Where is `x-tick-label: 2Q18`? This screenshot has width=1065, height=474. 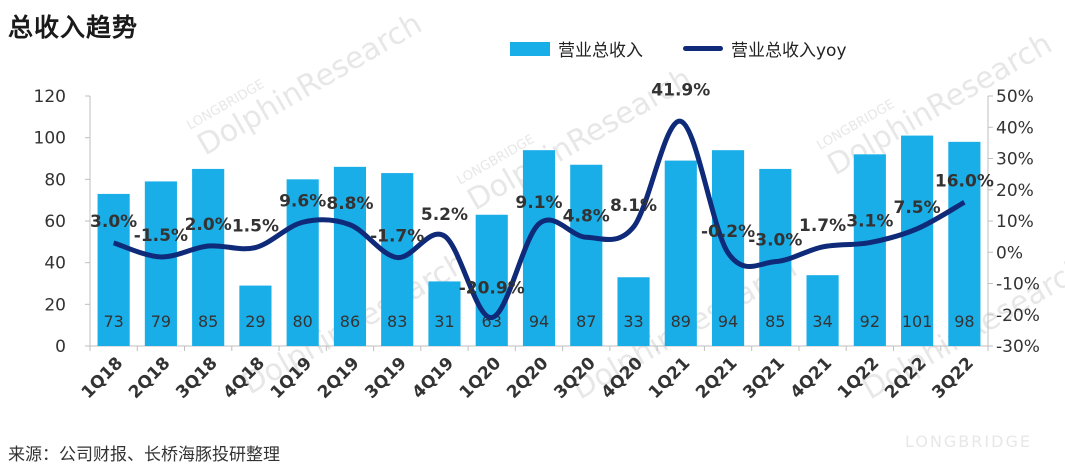
x-tick-label: 2Q18 is located at coordinates (149, 377).